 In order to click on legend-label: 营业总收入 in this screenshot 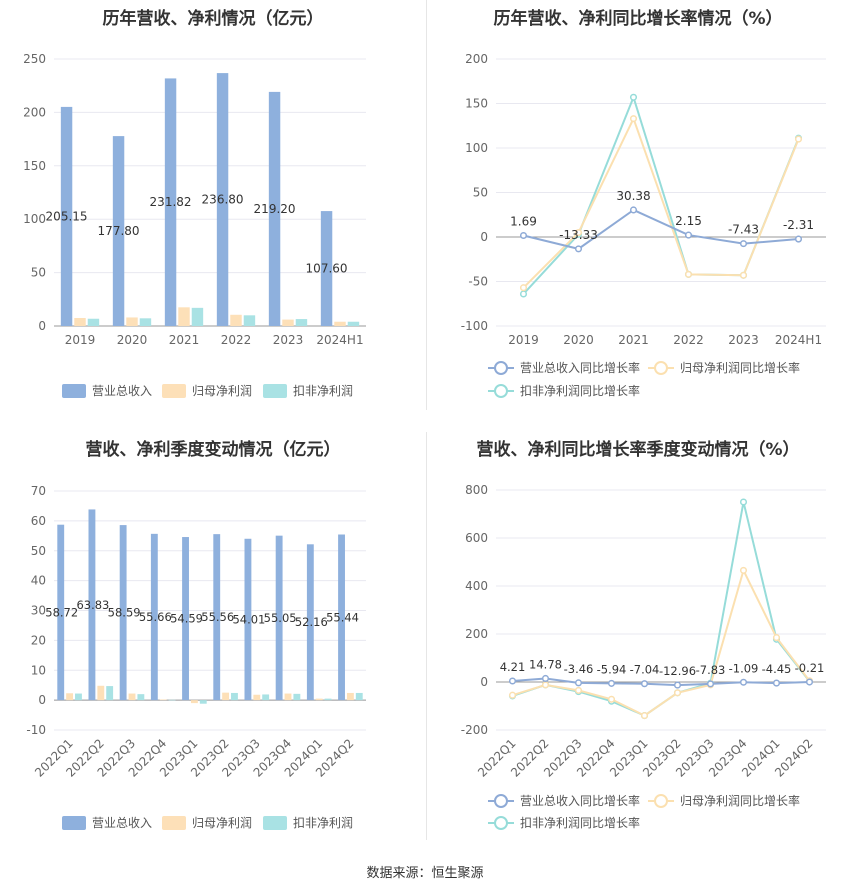, I will do `click(122, 391)`.